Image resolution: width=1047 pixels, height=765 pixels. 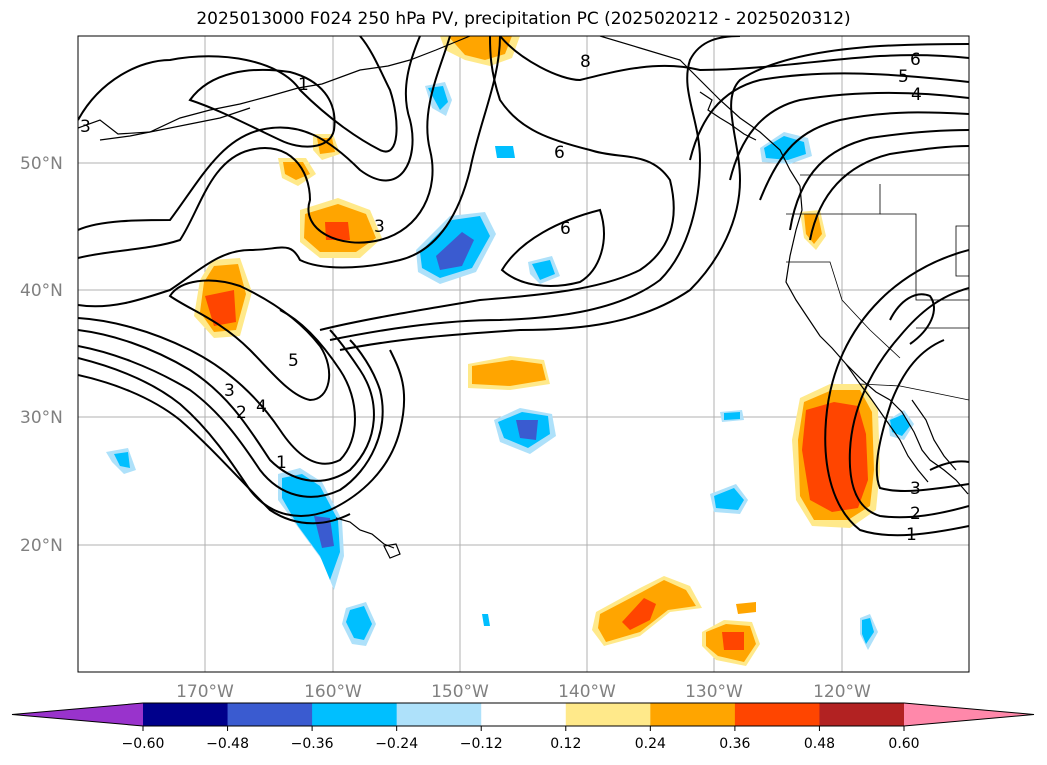 I want to click on precip-blob-blue-118w-13n, so click(x=869, y=632).